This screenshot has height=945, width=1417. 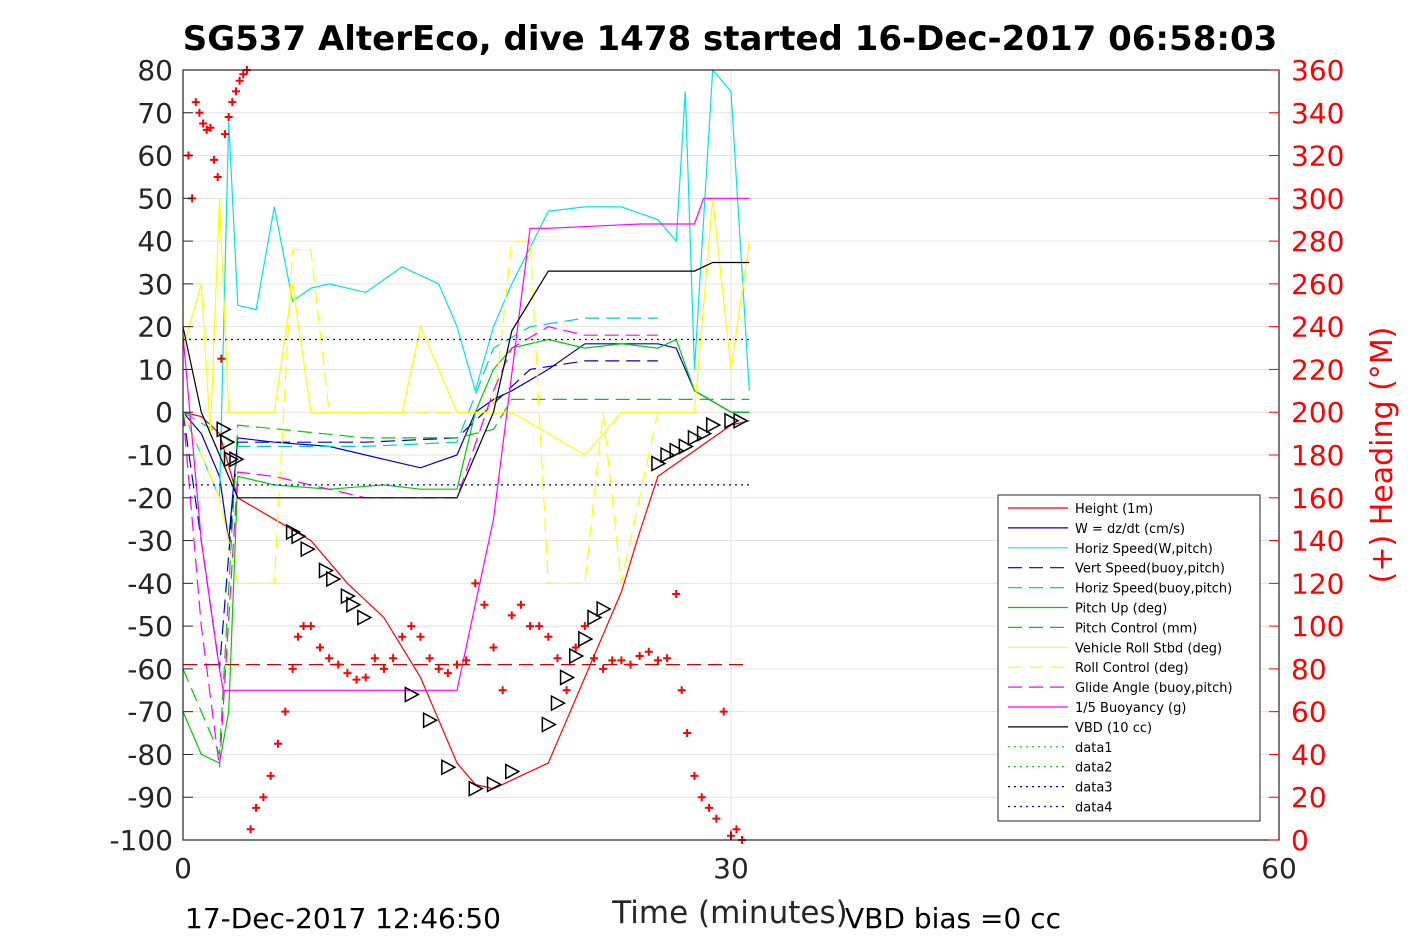 I want to click on legend-entry-vehicle-roll-stbd-deg: Vehicle Roll Stbd (deg), so click(x=1148, y=648).